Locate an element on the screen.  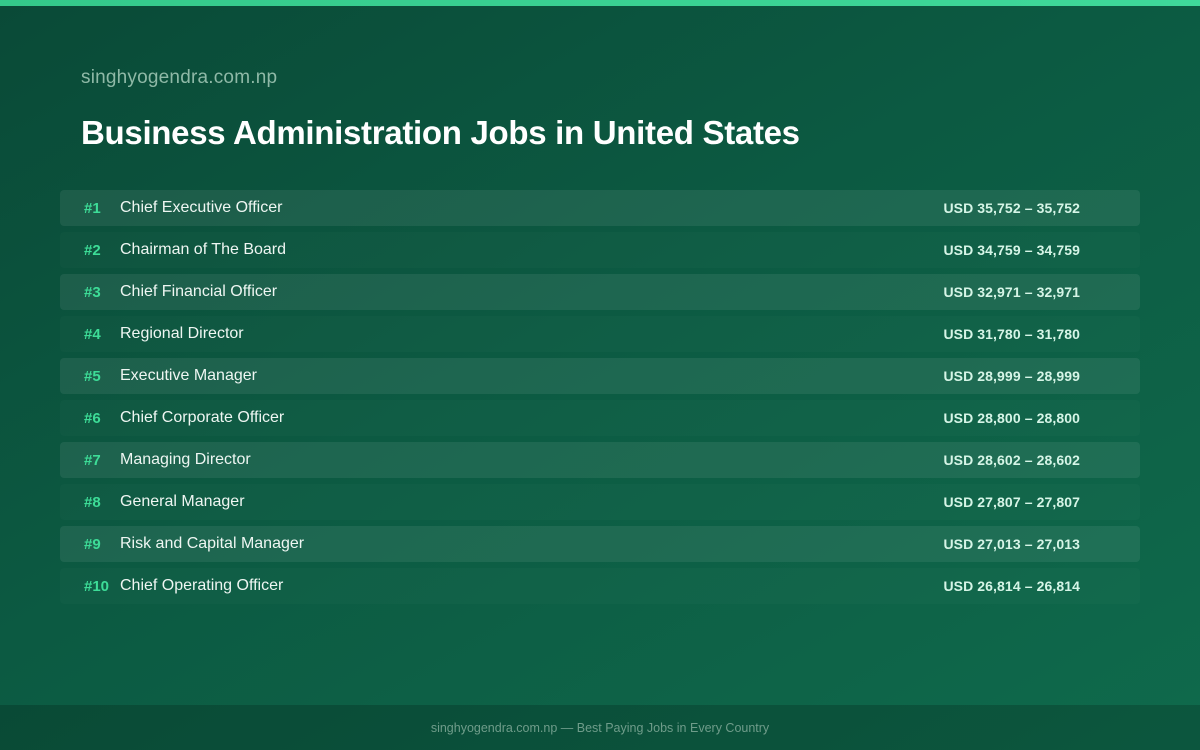
job-rank: #3 is located at coordinates (92, 292).